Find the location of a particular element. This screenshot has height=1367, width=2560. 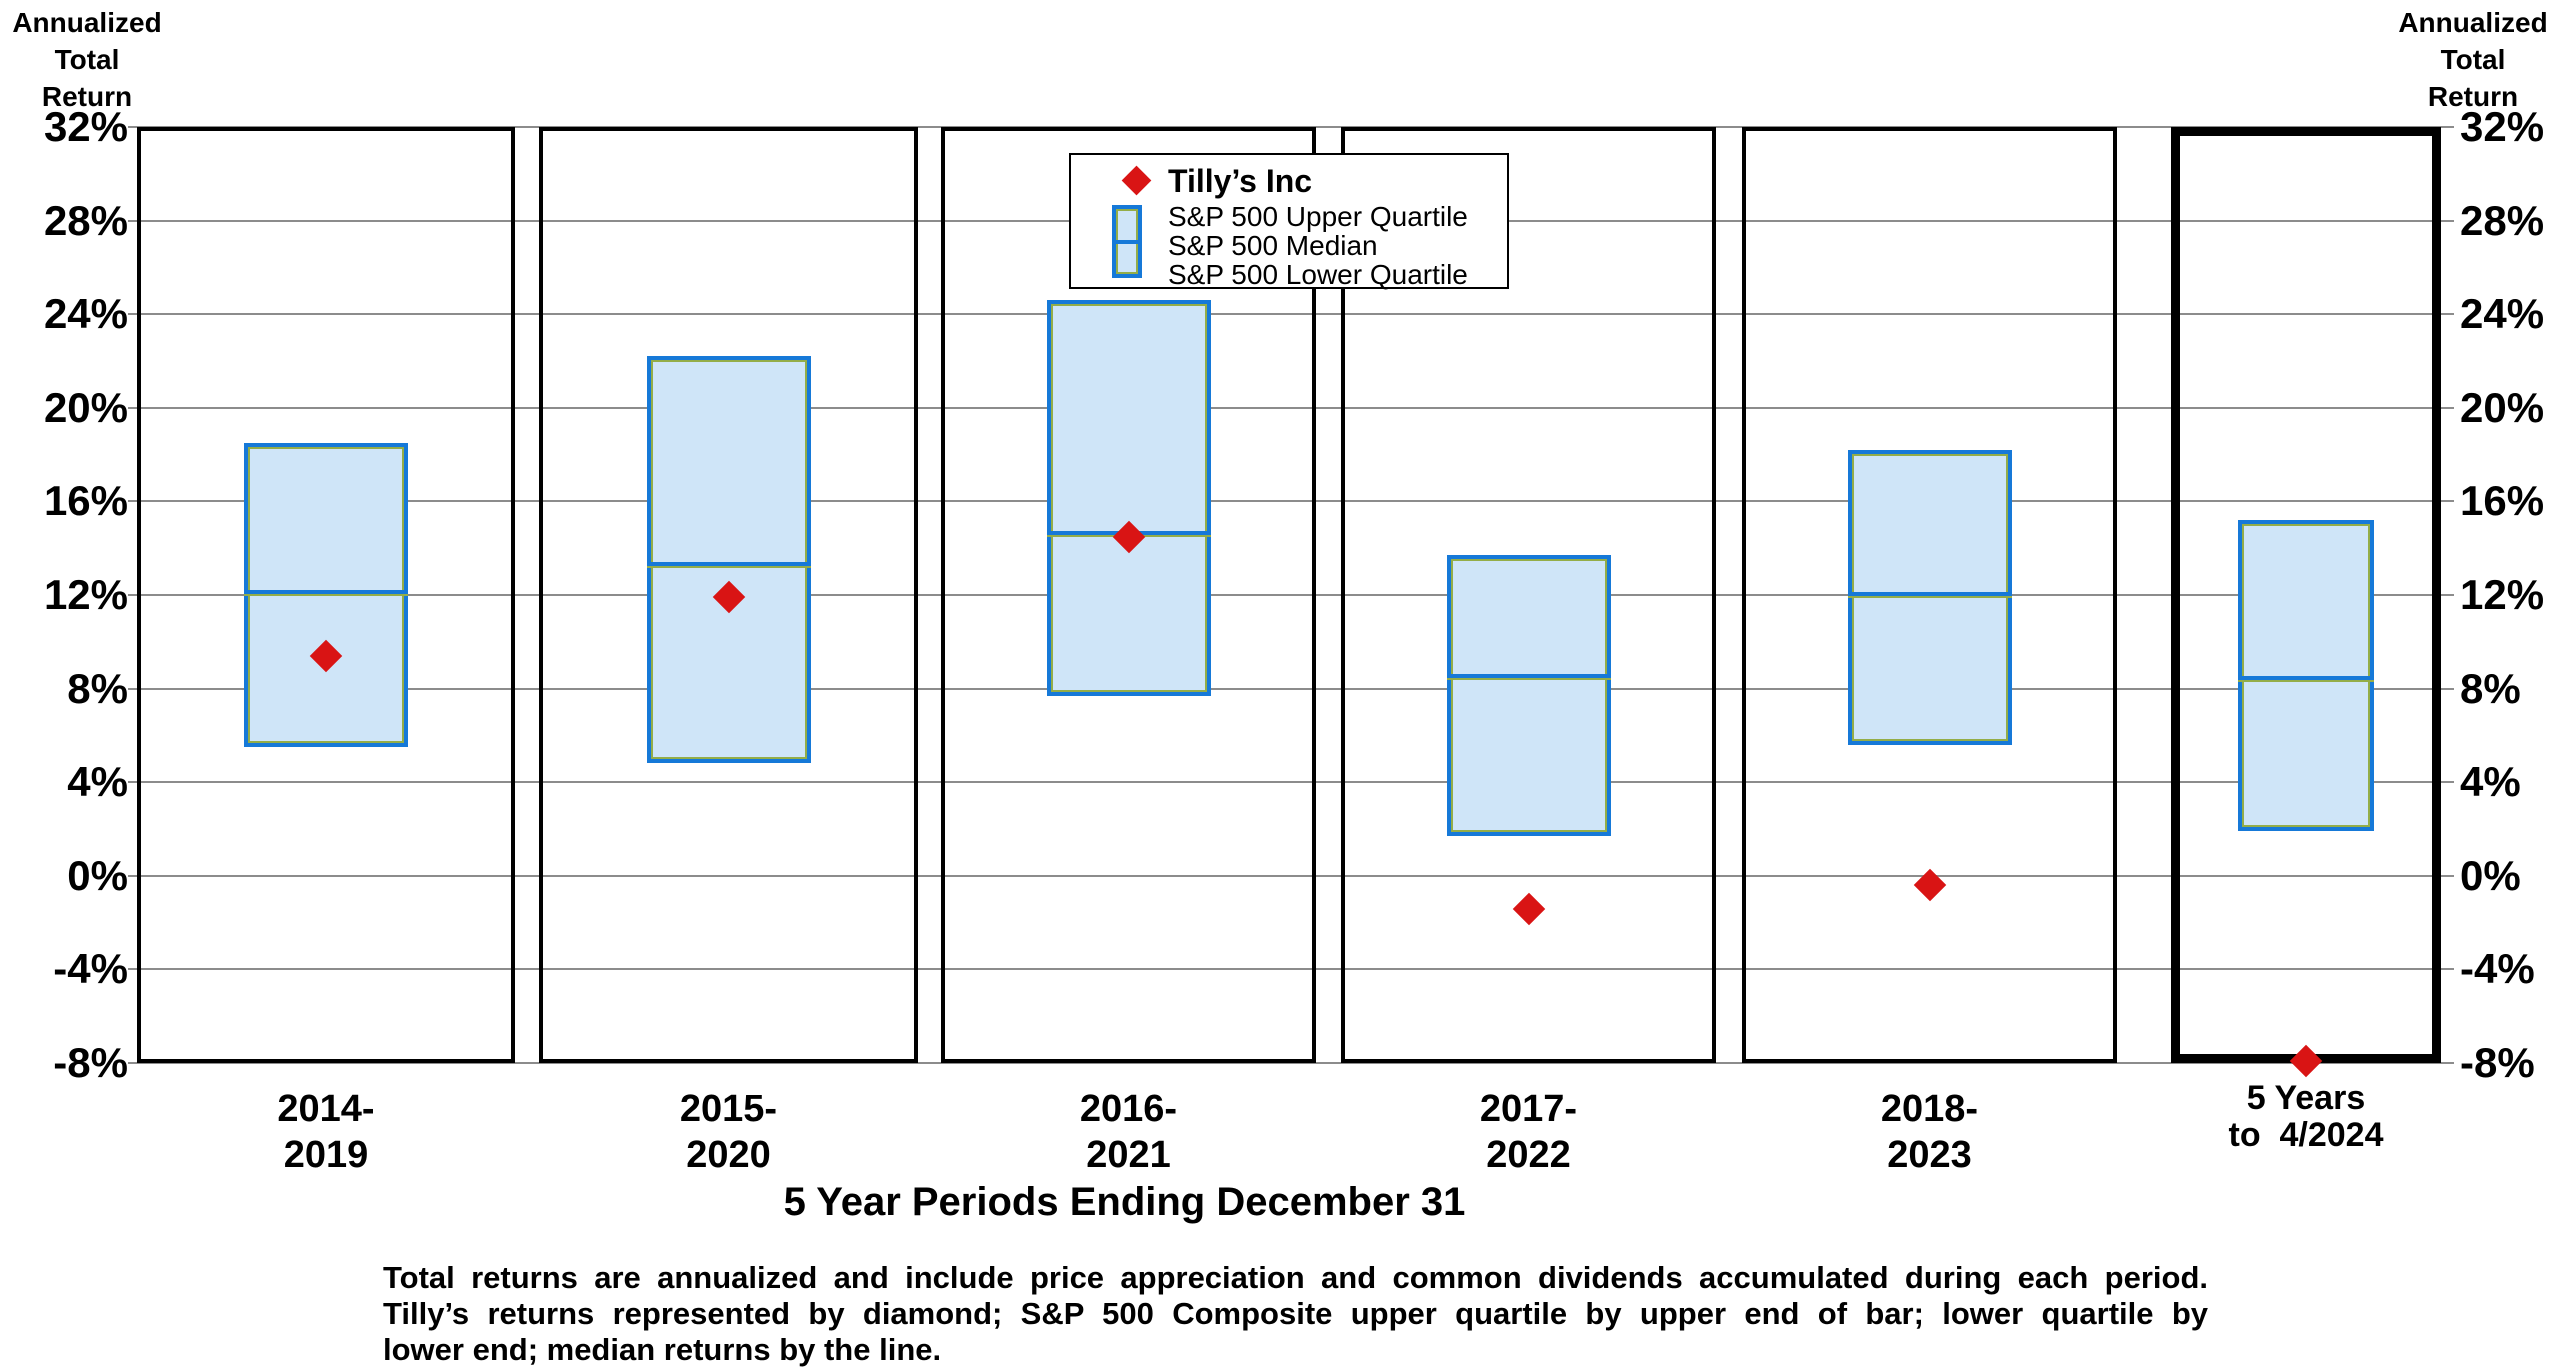

y-tick-right--8: -8% is located at coordinates (2497, 1062).